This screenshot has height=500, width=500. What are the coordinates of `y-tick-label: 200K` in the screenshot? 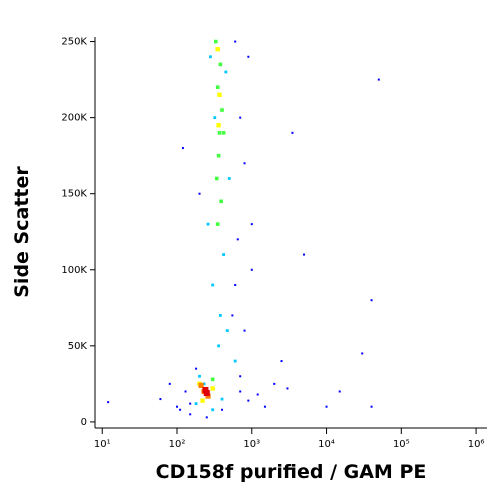 It's located at (74, 118).